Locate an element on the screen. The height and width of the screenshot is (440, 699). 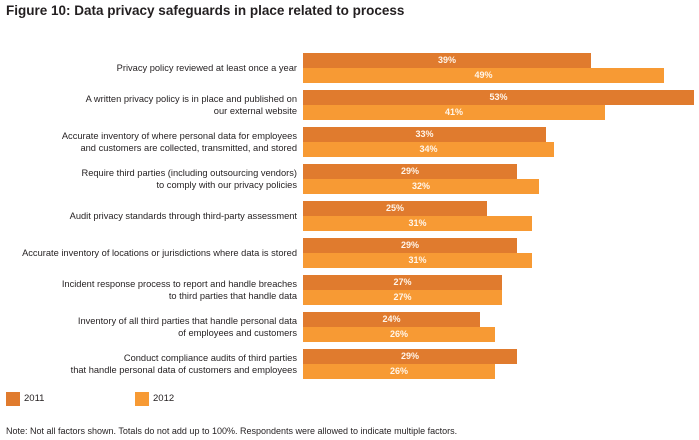
legend-swatch-2012 is located at coordinates (142, 399).